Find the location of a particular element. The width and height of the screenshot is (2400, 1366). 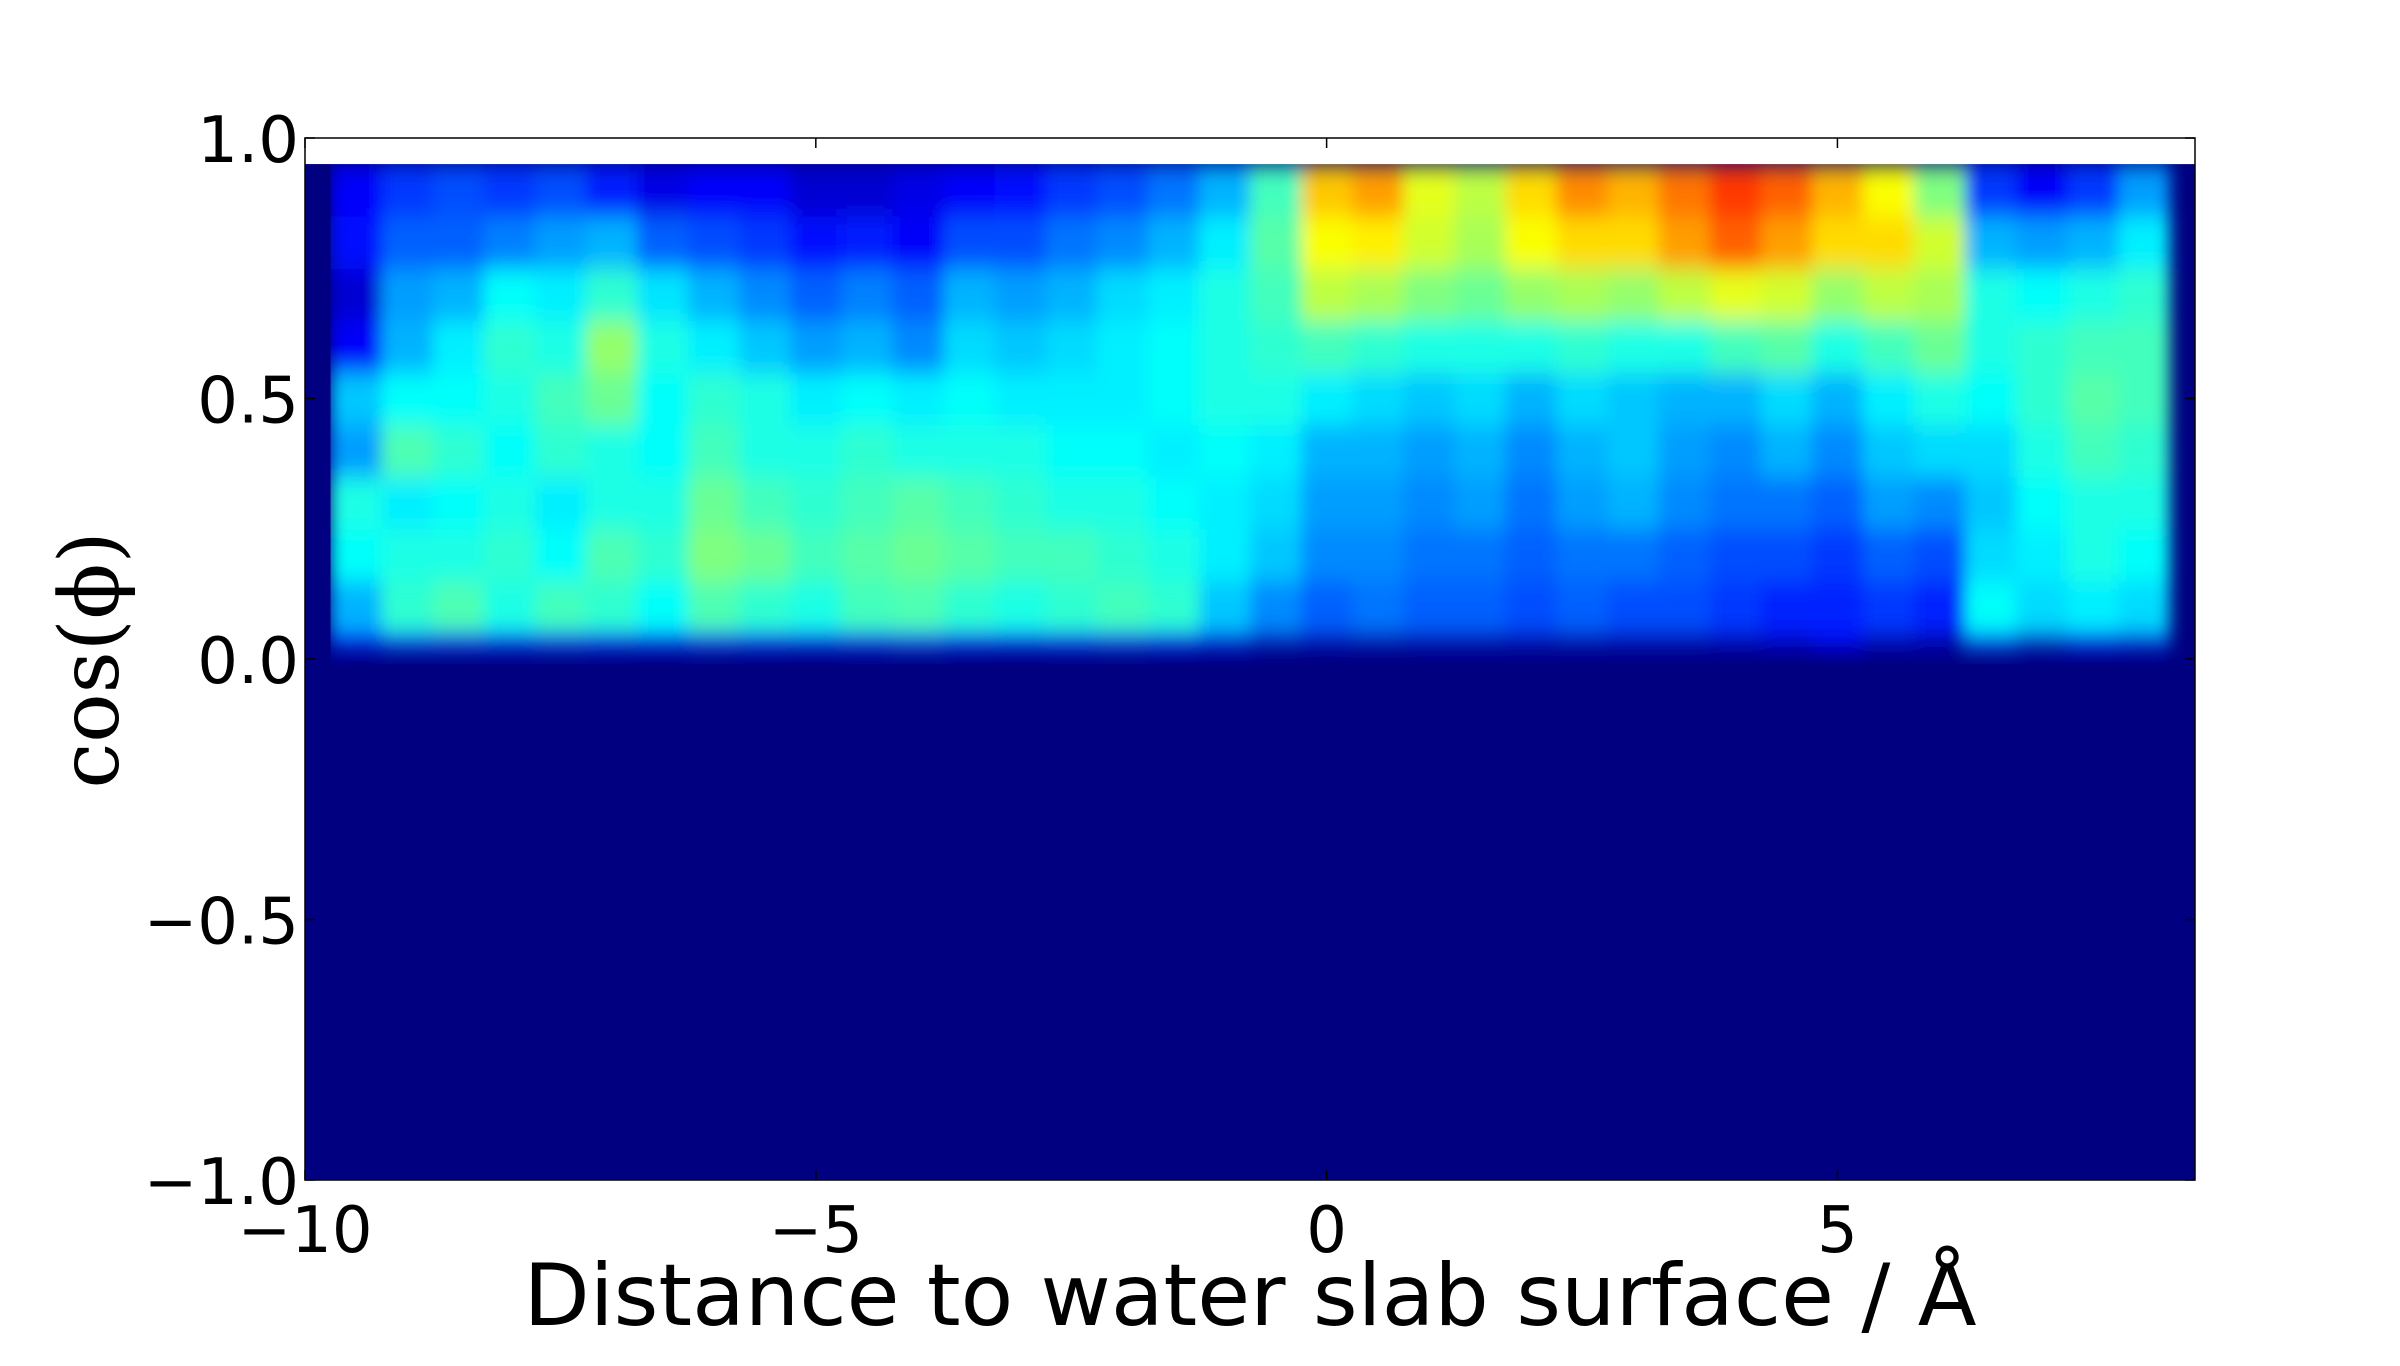

y-axis-title: cos(ϕ) is located at coordinates (90, 659).